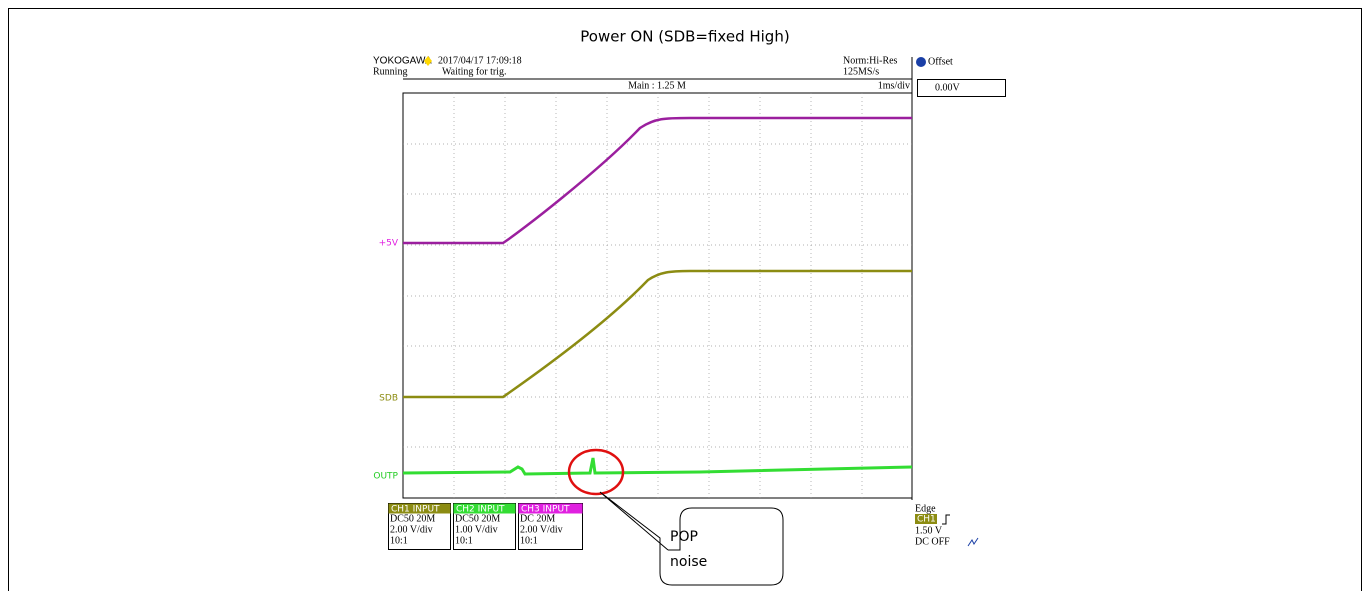 The image size is (1370, 595). What do you see at coordinates (684, 37) in the screenshot?
I see `title: Power ON (SDB=fixed High)` at bounding box center [684, 37].